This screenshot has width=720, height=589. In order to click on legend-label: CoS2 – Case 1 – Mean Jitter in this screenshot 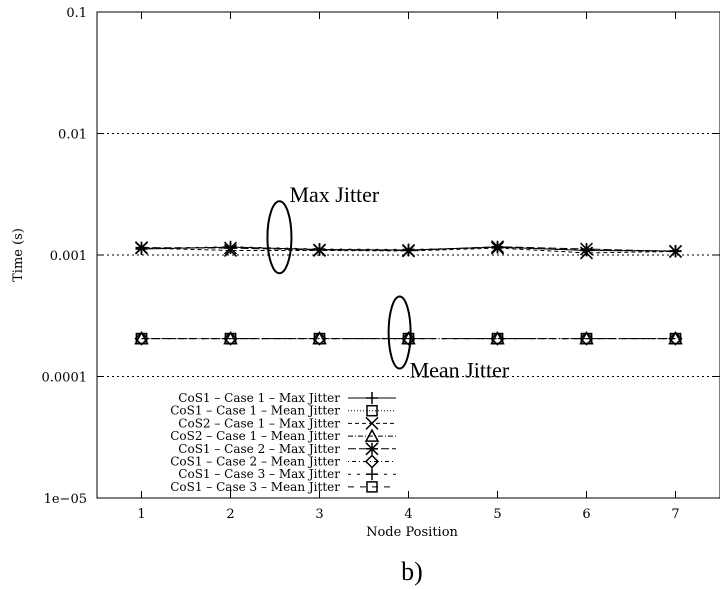, I will do `click(255, 436)`.